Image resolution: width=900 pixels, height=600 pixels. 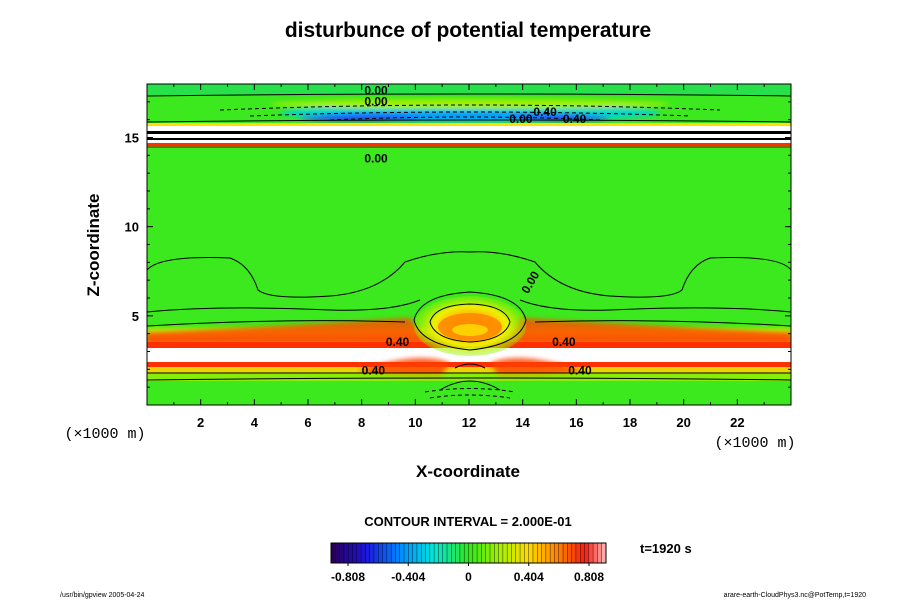 What do you see at coordinates (307, 422) in the screenshot?
I see `x-tick-label: 6` at bounding box center [307, 422].